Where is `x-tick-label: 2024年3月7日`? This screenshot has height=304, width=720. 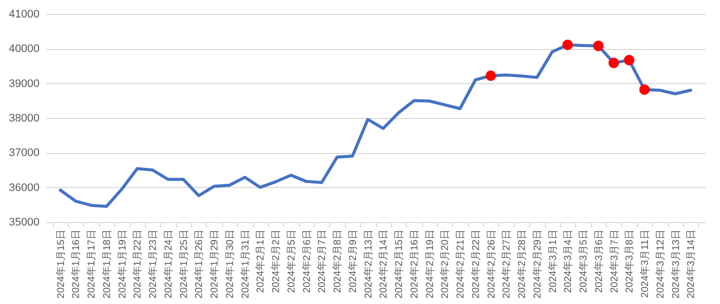 x-tick-label: 2024年3月7日 is located at coordinates (614, 261).